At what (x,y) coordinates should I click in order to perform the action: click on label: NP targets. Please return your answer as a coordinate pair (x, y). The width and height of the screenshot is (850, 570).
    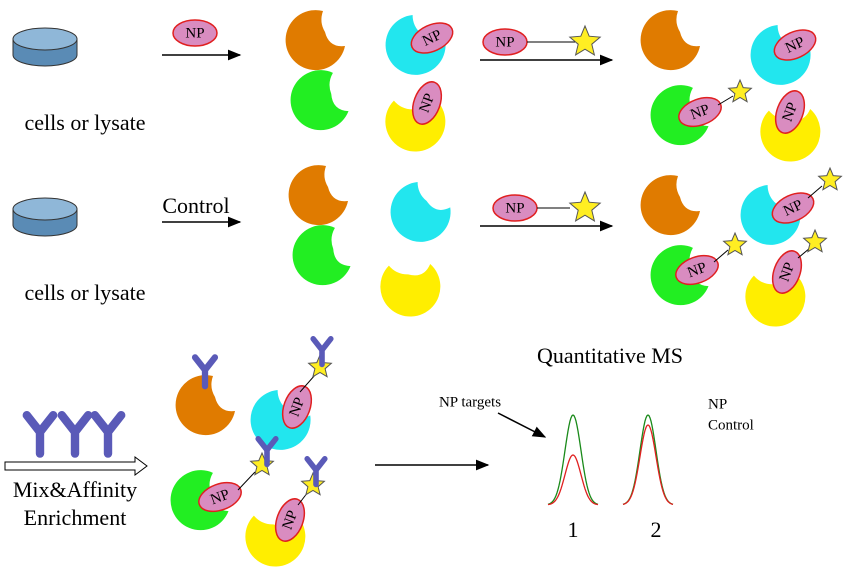
    Looking at the image, I should click on (470, 402).